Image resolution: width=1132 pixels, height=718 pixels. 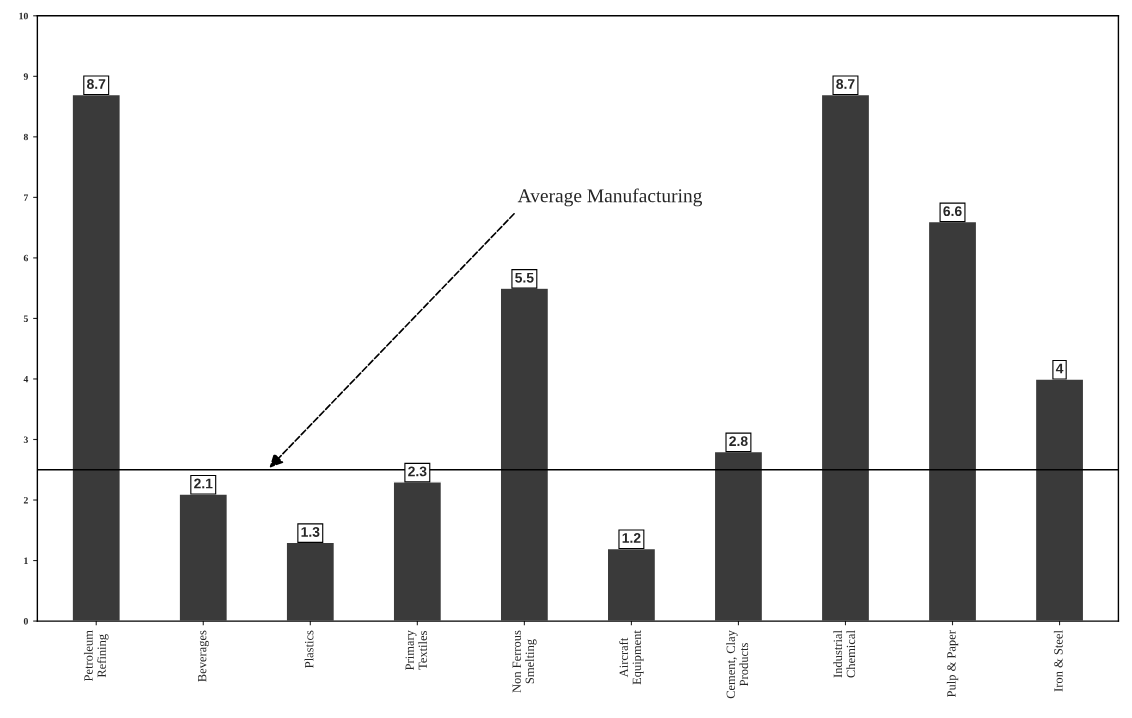 What do you see at coordinates (25, 318) in the screenshot?
I see `y-tick-label: 5` at bounding box center [25, 318].